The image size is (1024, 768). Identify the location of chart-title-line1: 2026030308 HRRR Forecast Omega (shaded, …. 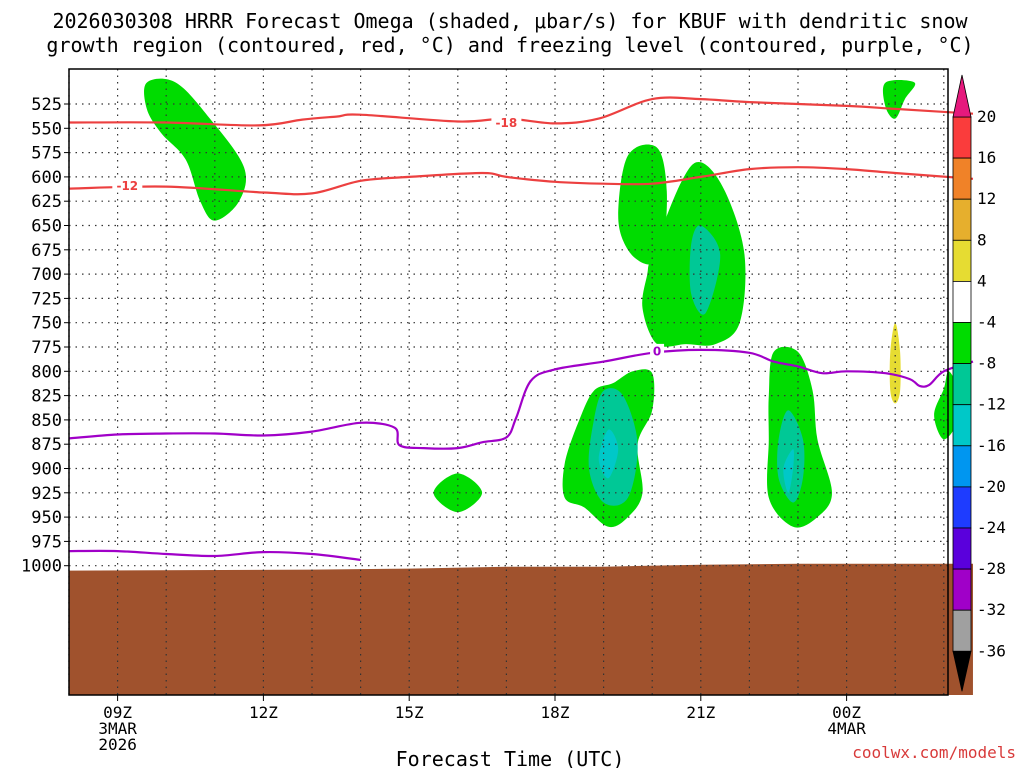
(510, 21).